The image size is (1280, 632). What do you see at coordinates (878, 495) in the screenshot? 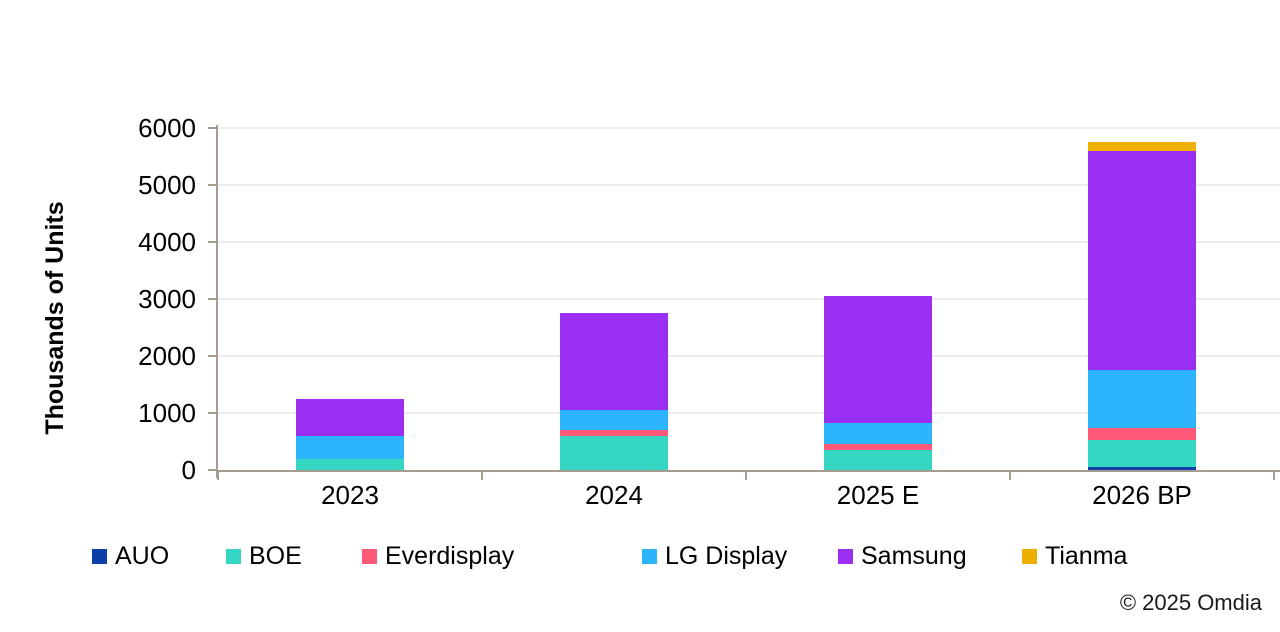
I see `x-axis-label: 2025 E` at bounding box center [878, 495].